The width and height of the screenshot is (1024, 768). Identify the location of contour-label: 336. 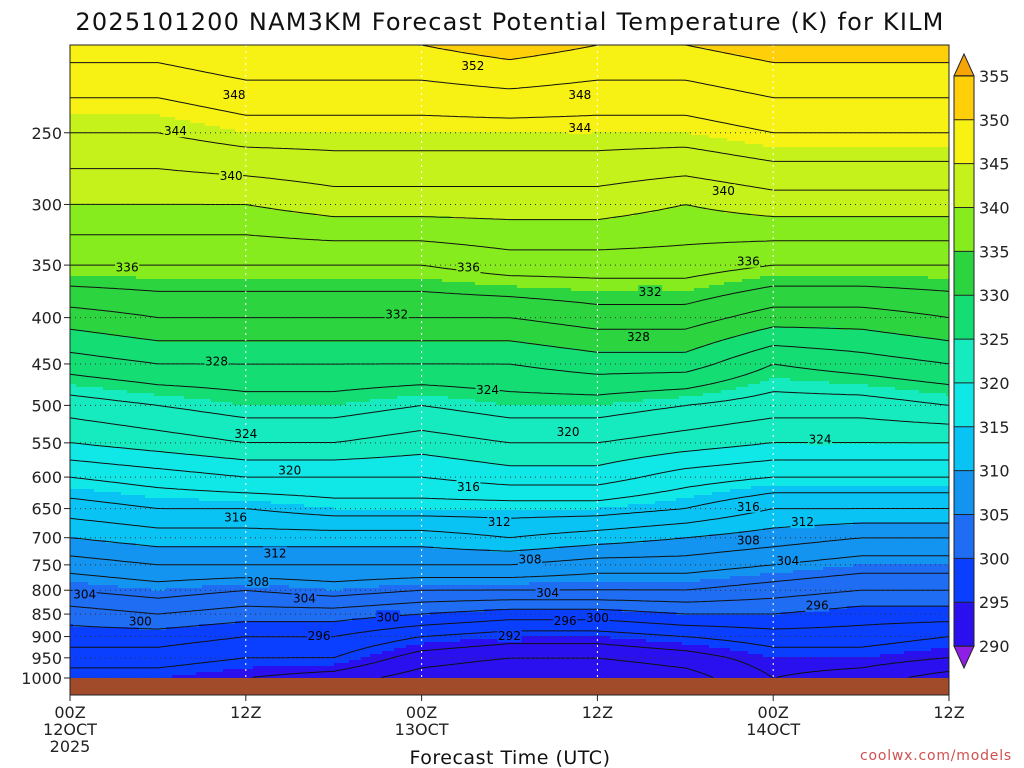
(468, 267).